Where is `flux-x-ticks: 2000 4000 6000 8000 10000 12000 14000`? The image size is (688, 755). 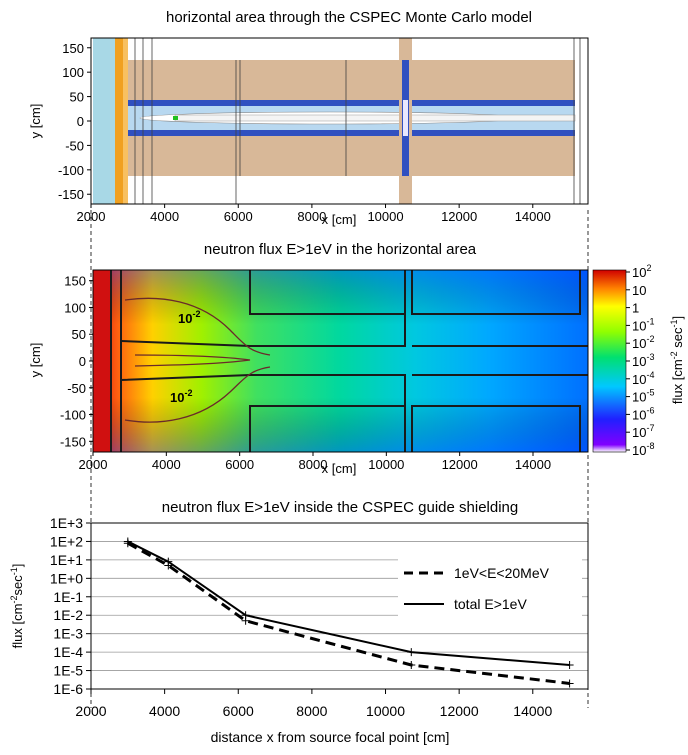
flux-x-ticks: 2000 4000 6000 8000 10000 12000 14000 is located at coordinates (315, 462).